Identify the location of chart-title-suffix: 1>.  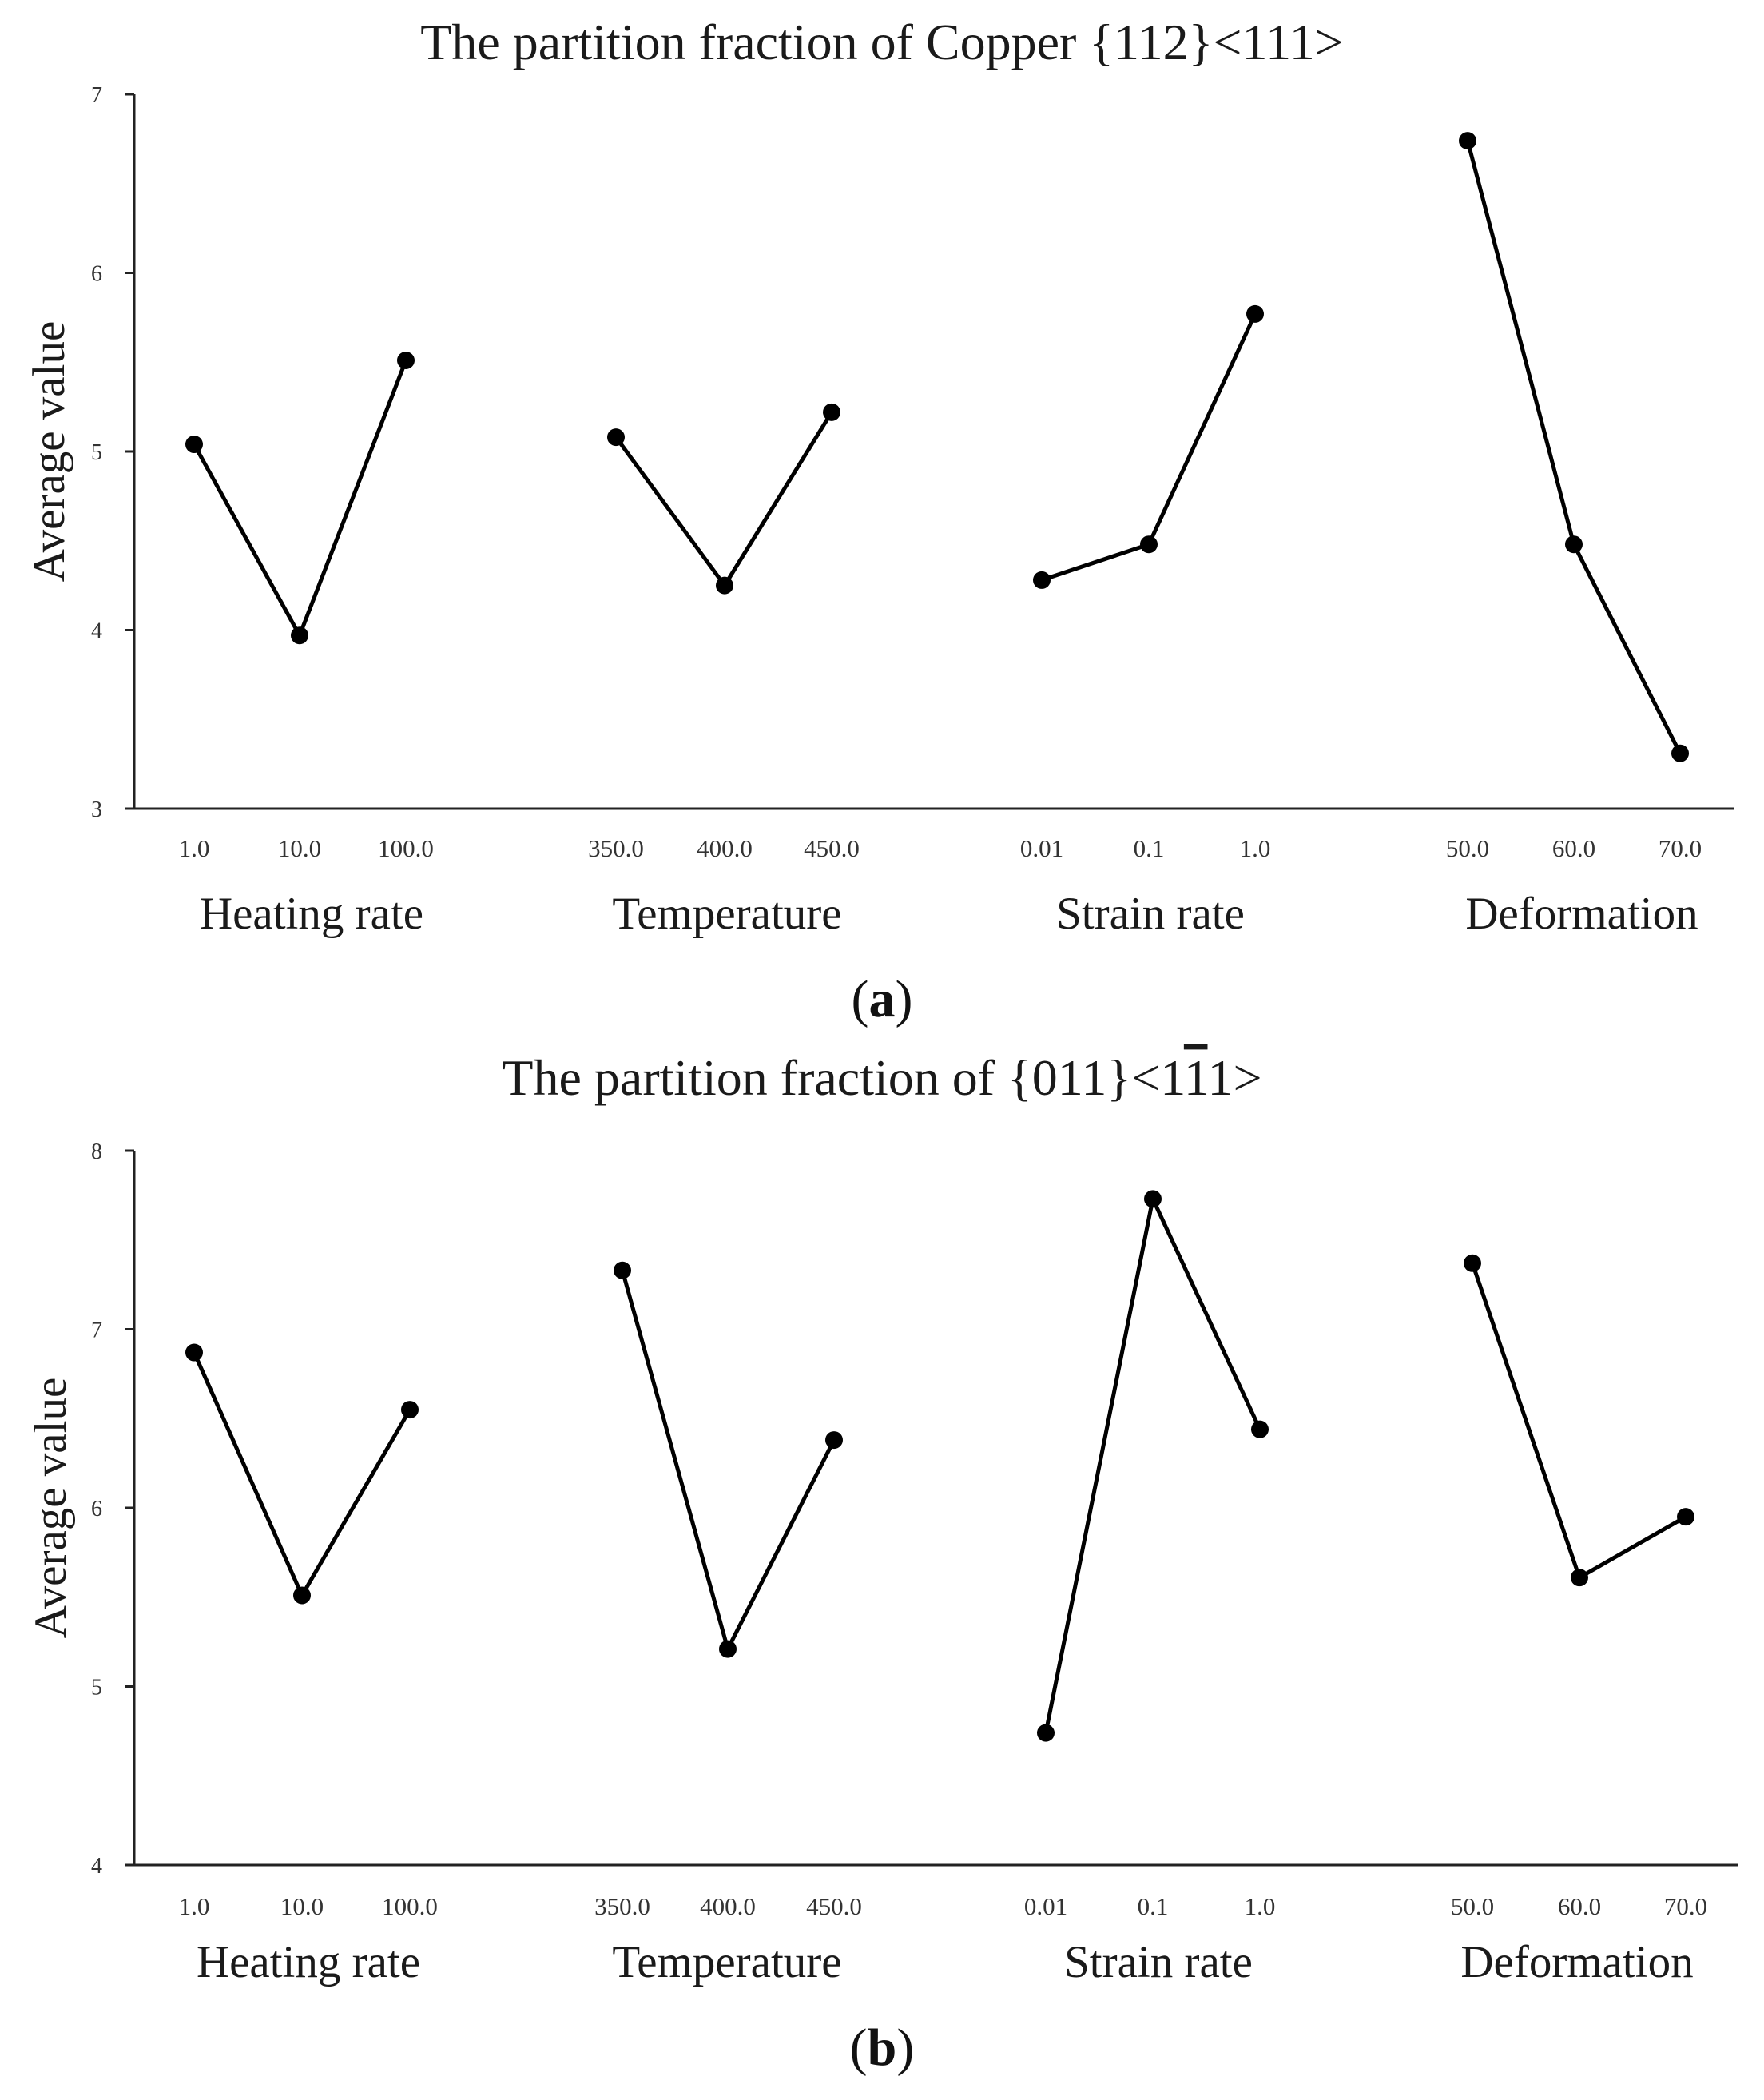
(1234, 1077).